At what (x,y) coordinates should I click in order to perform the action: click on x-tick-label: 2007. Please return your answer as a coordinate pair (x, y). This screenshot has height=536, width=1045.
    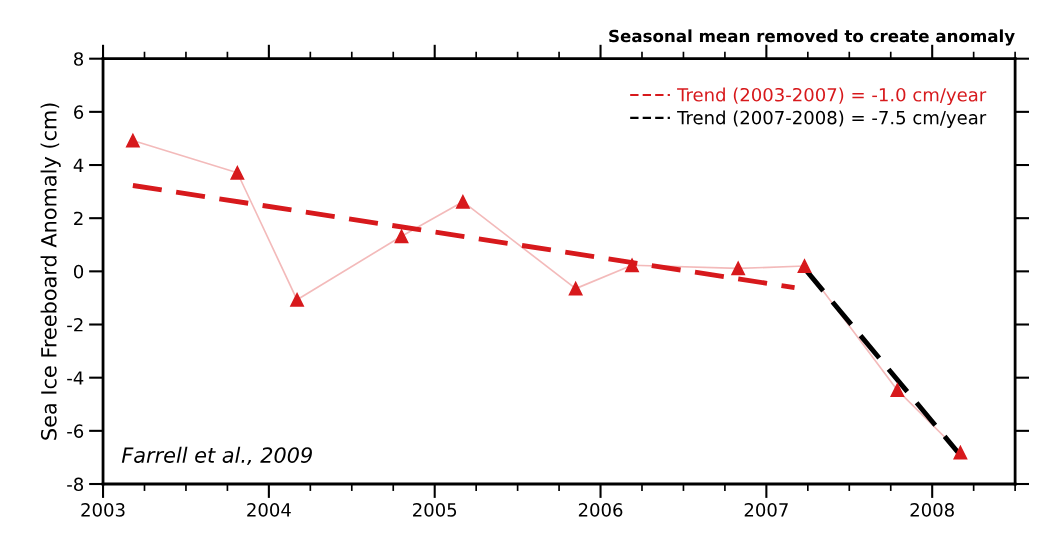
    Looking at the image, I should click on (766, 510).